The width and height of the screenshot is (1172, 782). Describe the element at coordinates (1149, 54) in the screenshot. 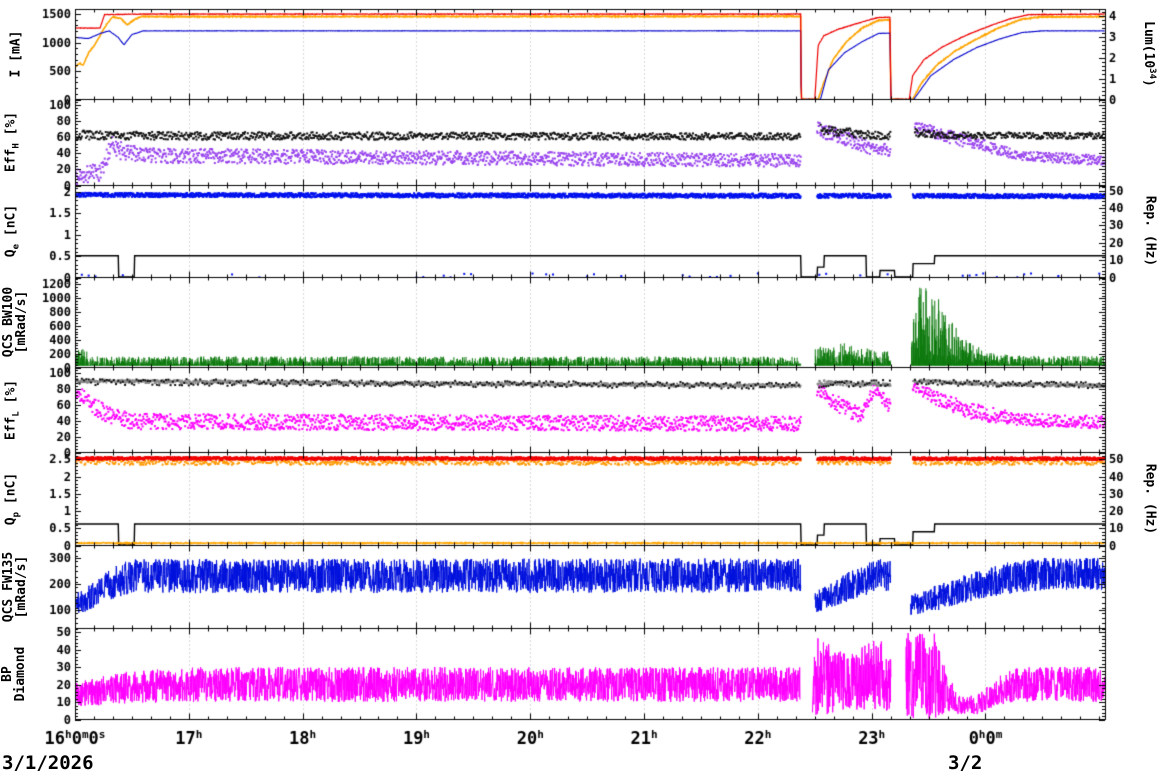

I see `luminosity-axis-label: Lum(1034)` at that location.